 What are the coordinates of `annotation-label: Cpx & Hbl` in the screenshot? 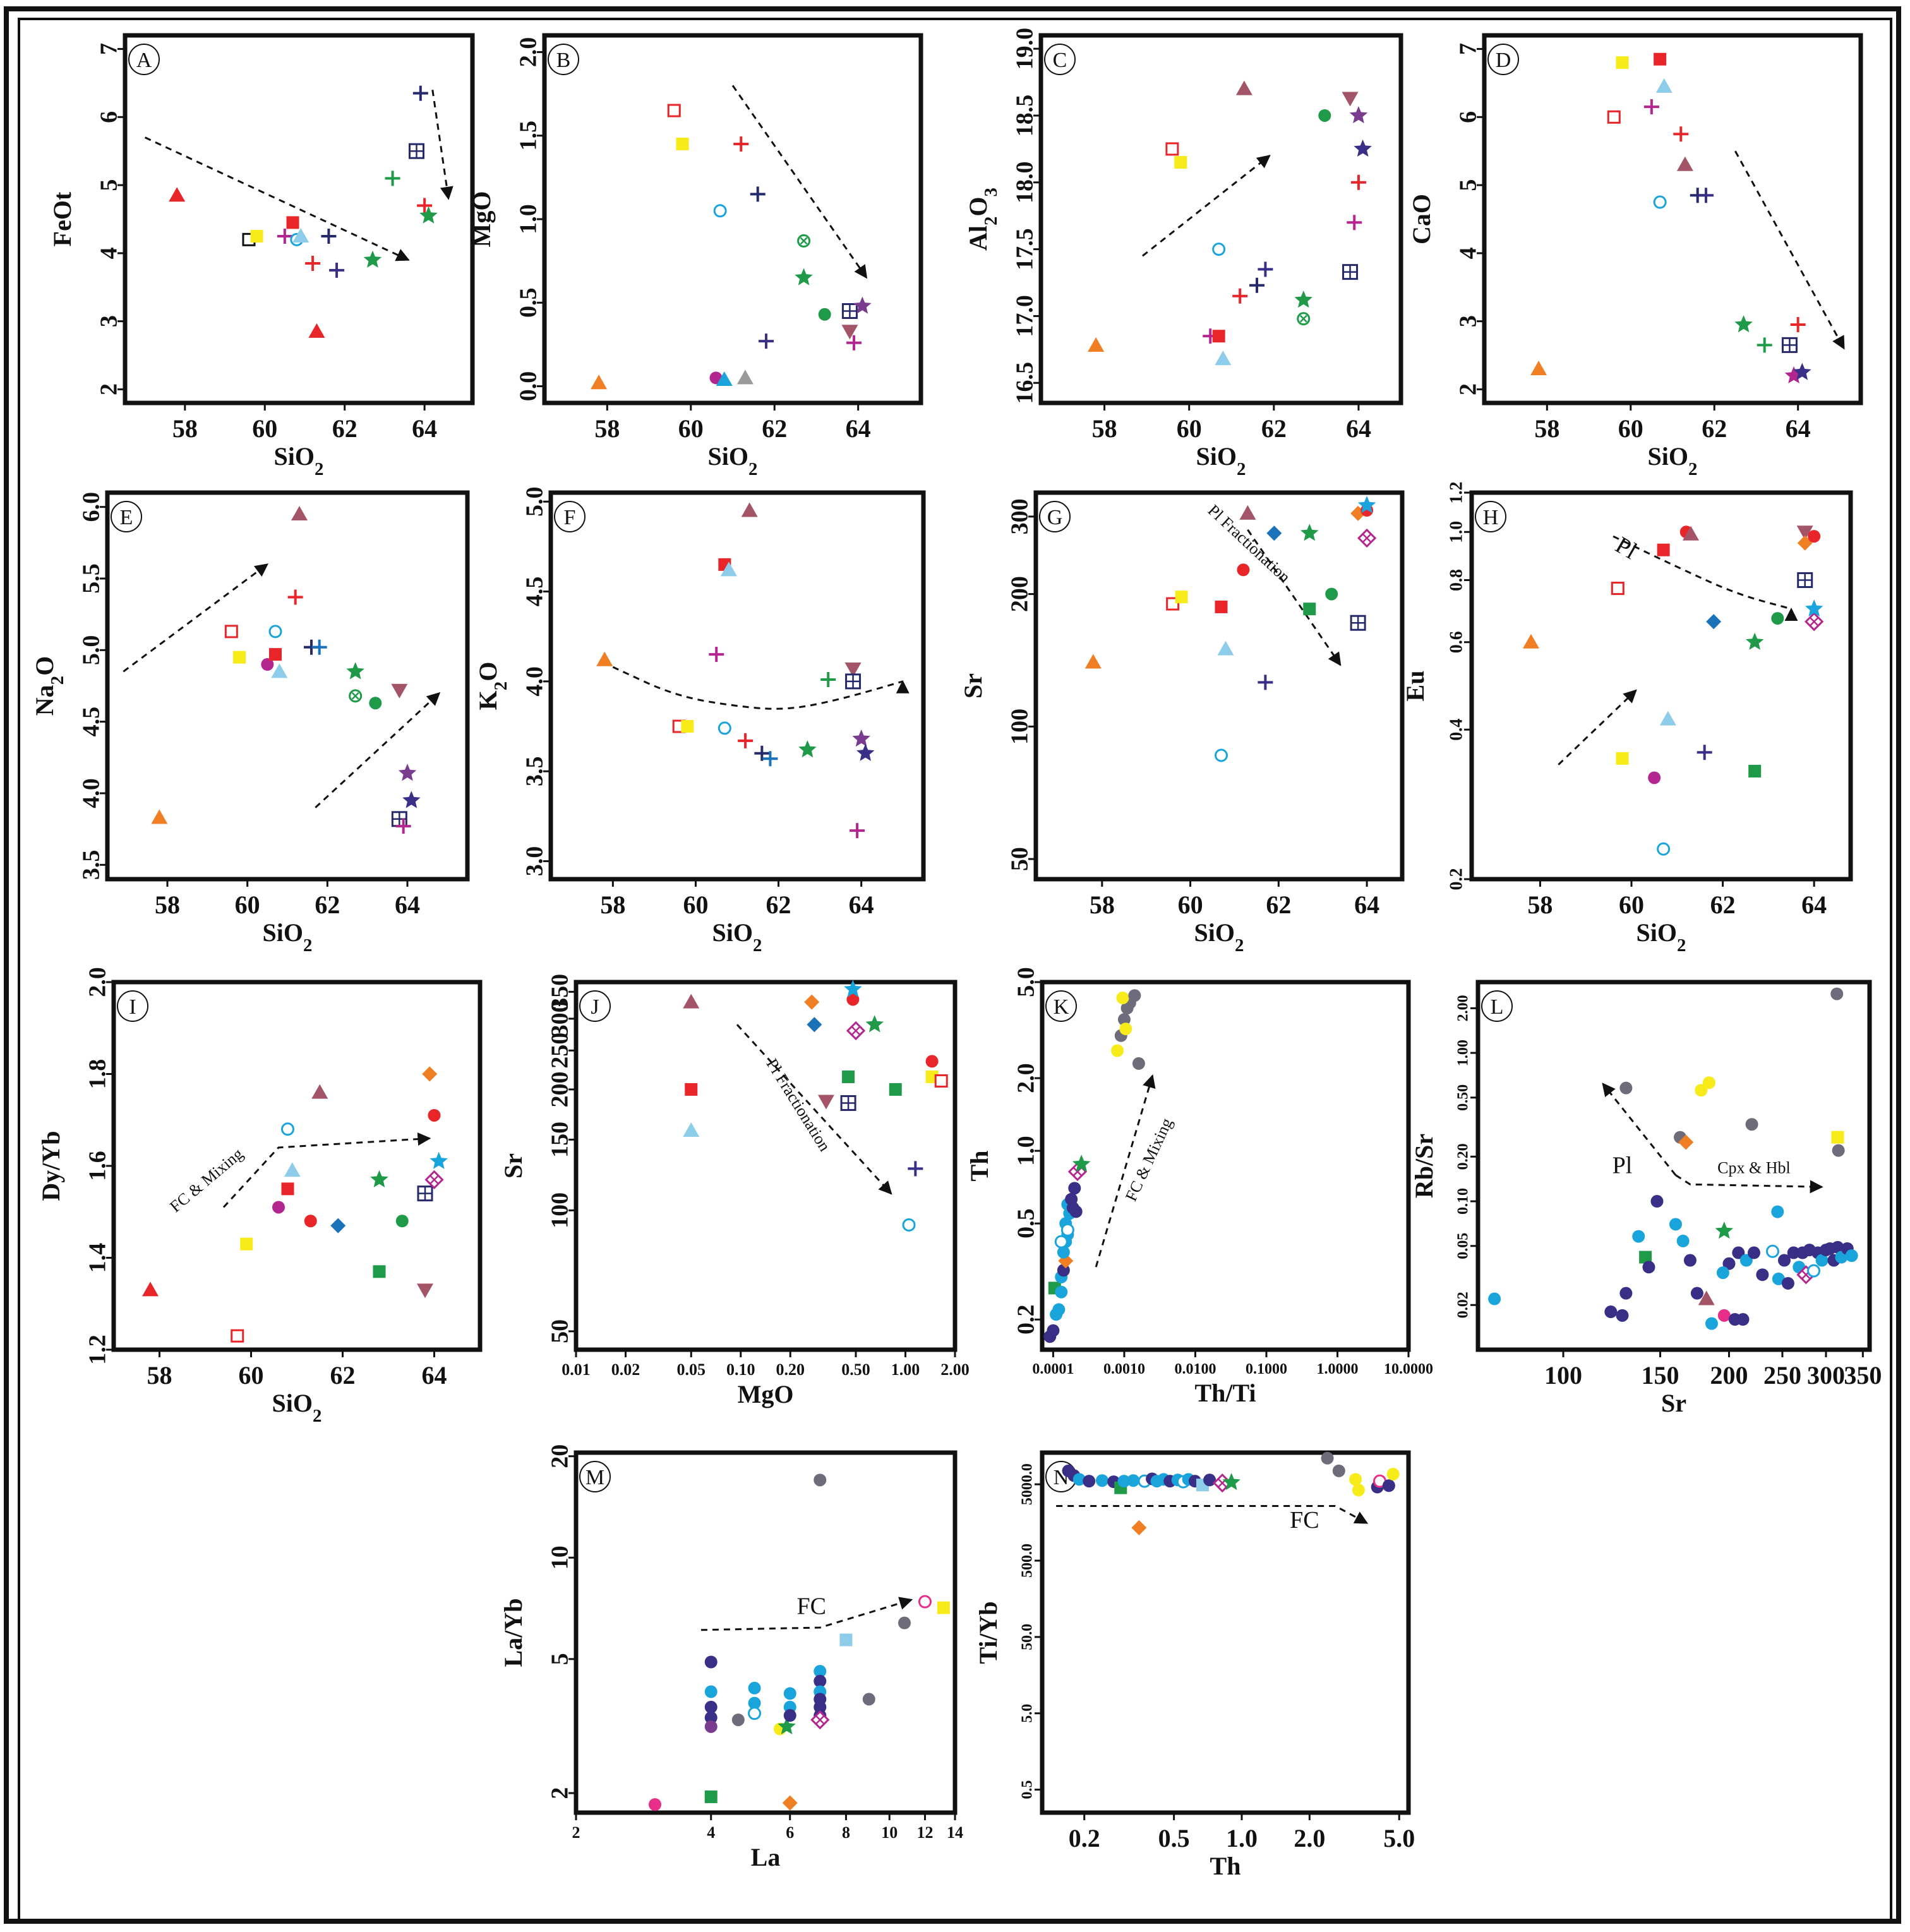 It's located at (1754, 1167).